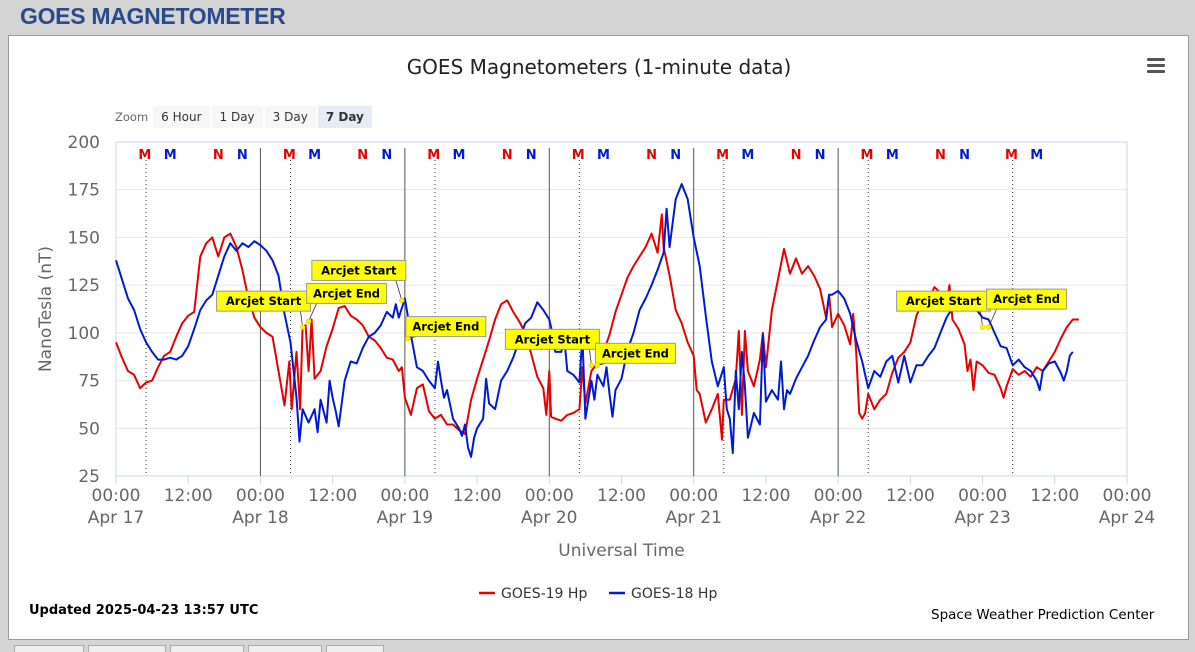 This screenshot has width=1195, height=652. I want to click on x-tick-date-label: Apr 17, so click(116, 518).